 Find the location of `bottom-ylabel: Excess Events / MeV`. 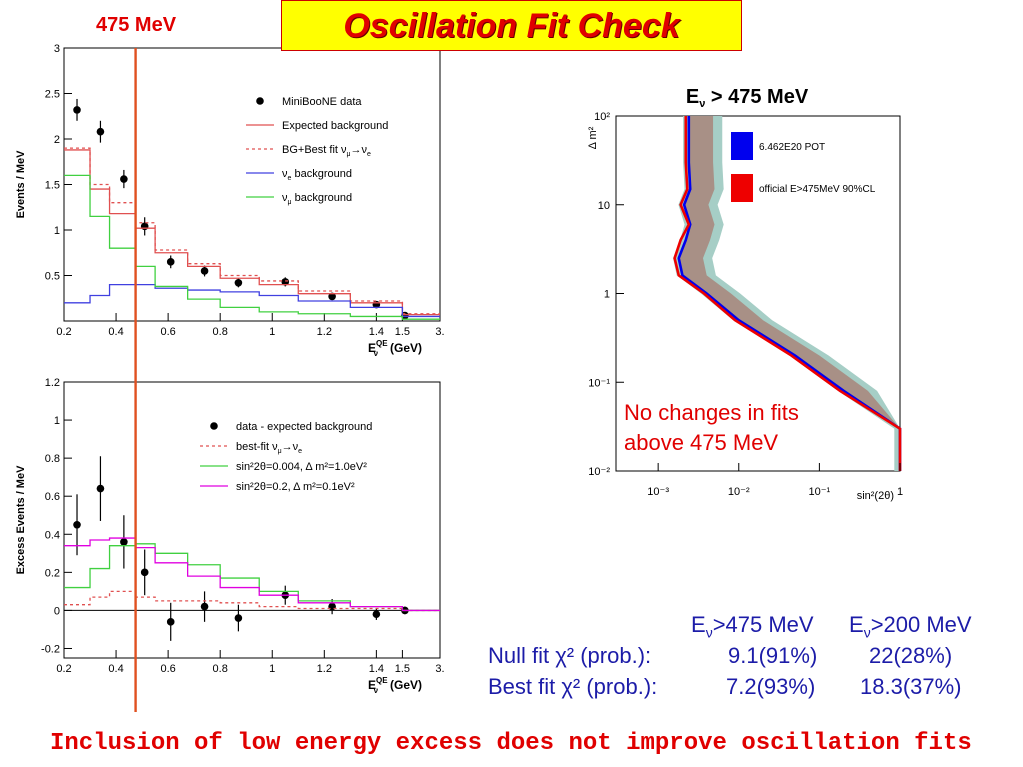

bottom-ylabel: Excess Events / MeV is located at coordinates (21, 520).